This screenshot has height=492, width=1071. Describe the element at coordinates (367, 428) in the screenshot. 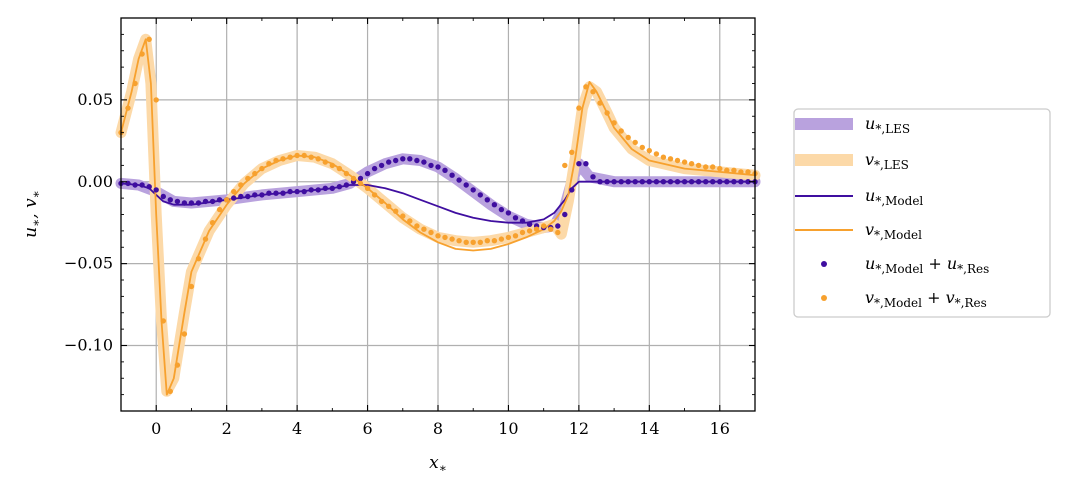

I see `x-tick-label: 6` at that location.